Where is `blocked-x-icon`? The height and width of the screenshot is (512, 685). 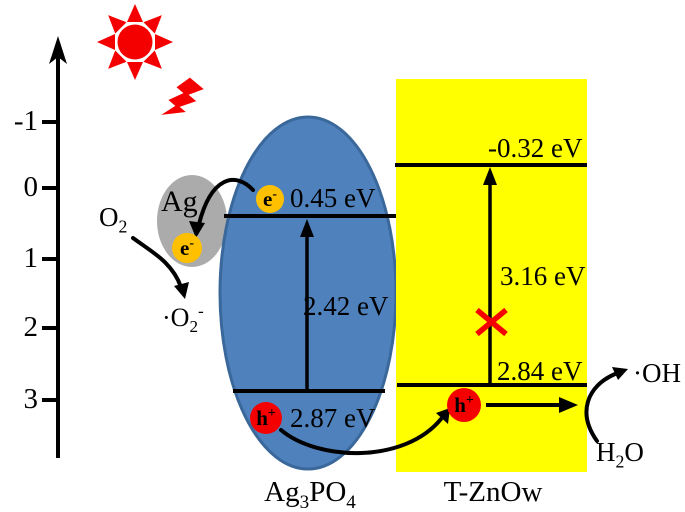 blocked-x-icon is located at coordinates (491, 322).